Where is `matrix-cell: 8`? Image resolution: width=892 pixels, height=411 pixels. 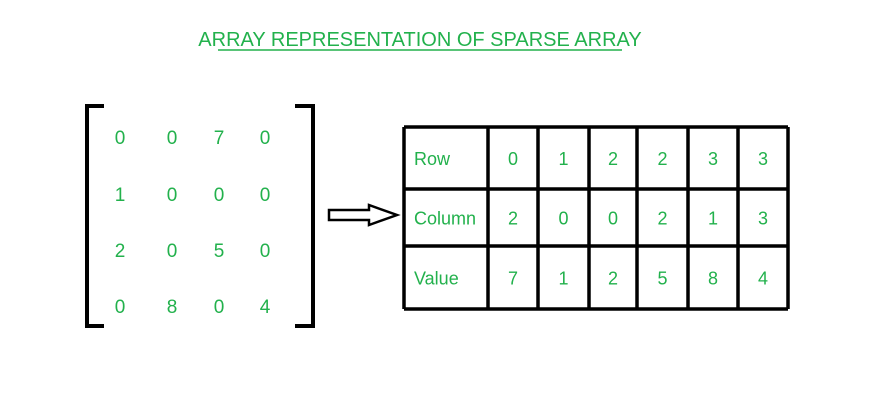
matrix-cell: 8 is located at coordinates (172, 307).